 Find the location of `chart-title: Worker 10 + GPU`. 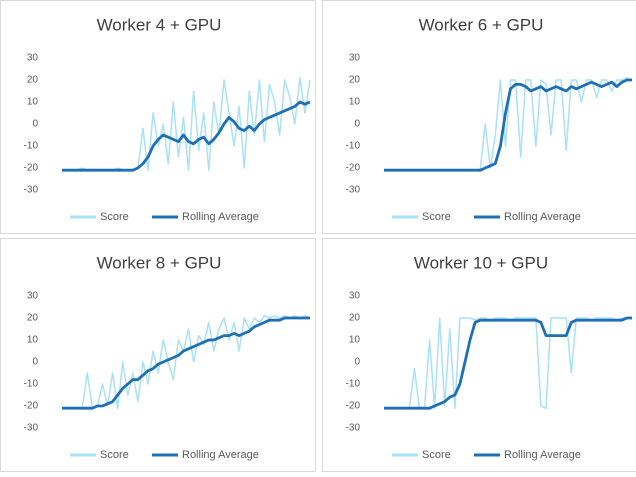

chart-title: Worker 10 + GPU is located at coordinates (481, 262).